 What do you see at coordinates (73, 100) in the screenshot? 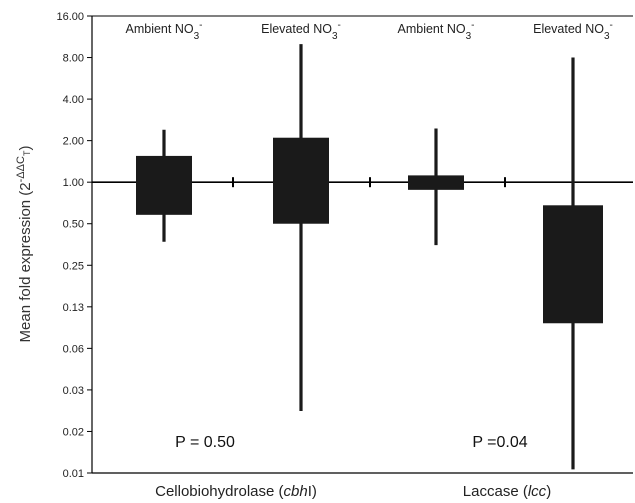
I see `y-tick-label: 4.00` at bounding box center [73, 100].